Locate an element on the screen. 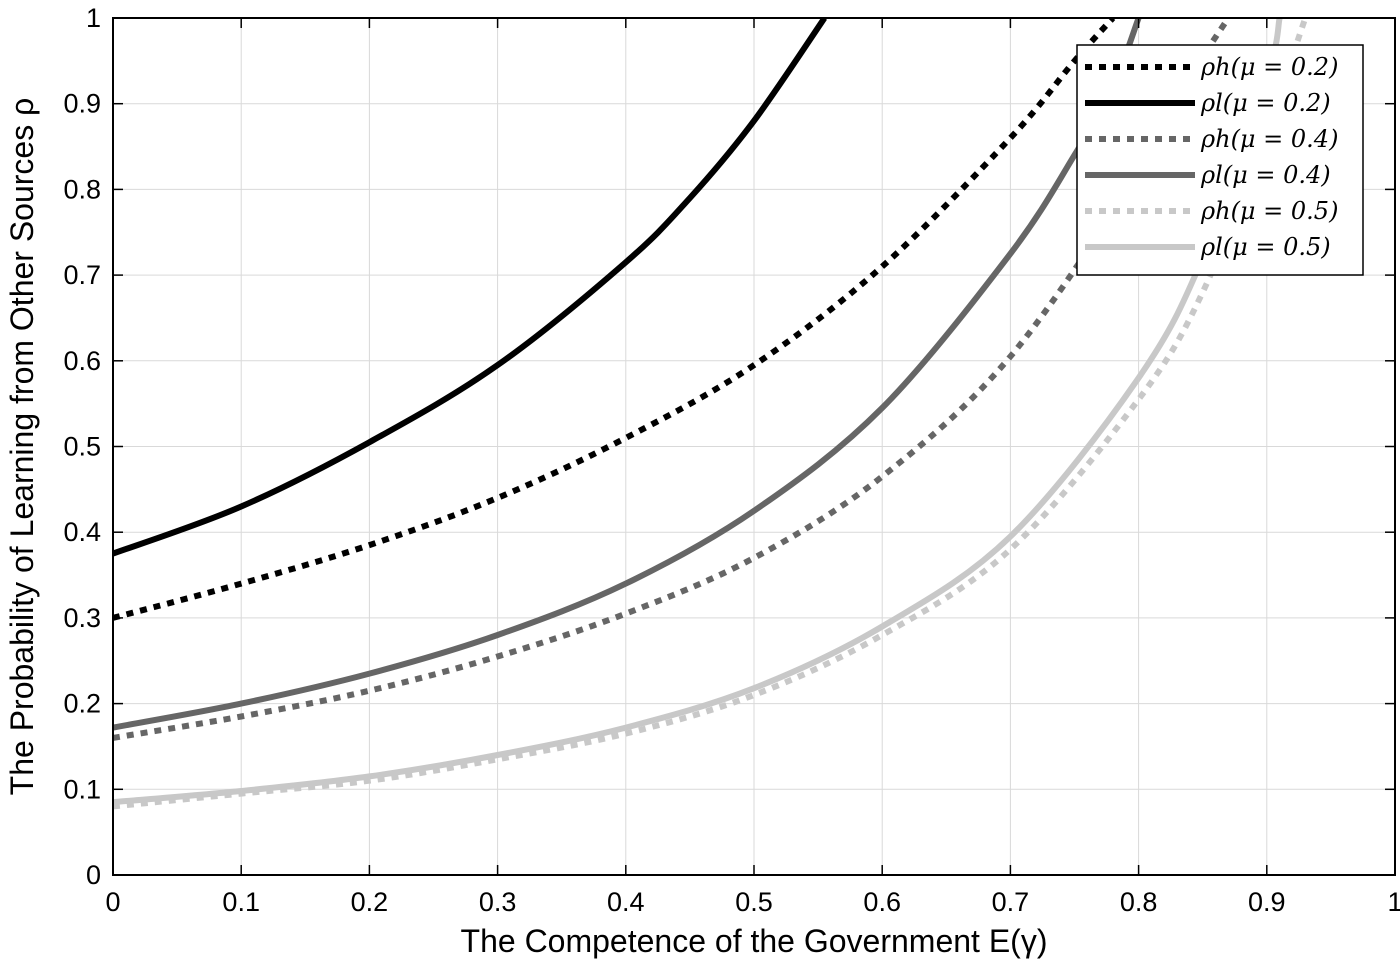 The height and width of the screenshot is (963, 1400). x-tick-label: 0.8 is located at coordinates (1139, 902).